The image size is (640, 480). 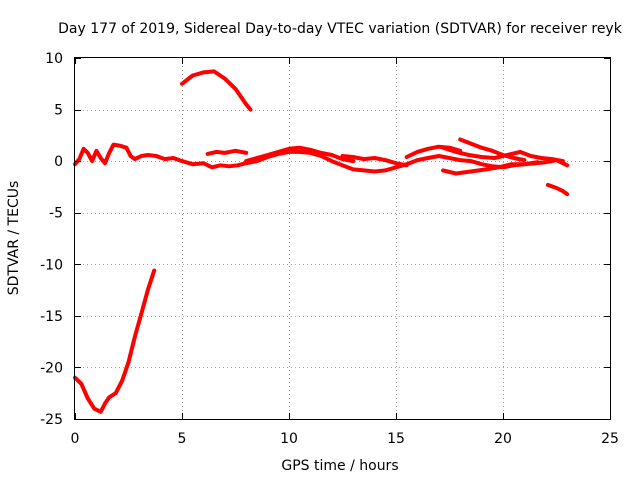 I want to click on y-tick-label: 0, so click(x=58, y=162).